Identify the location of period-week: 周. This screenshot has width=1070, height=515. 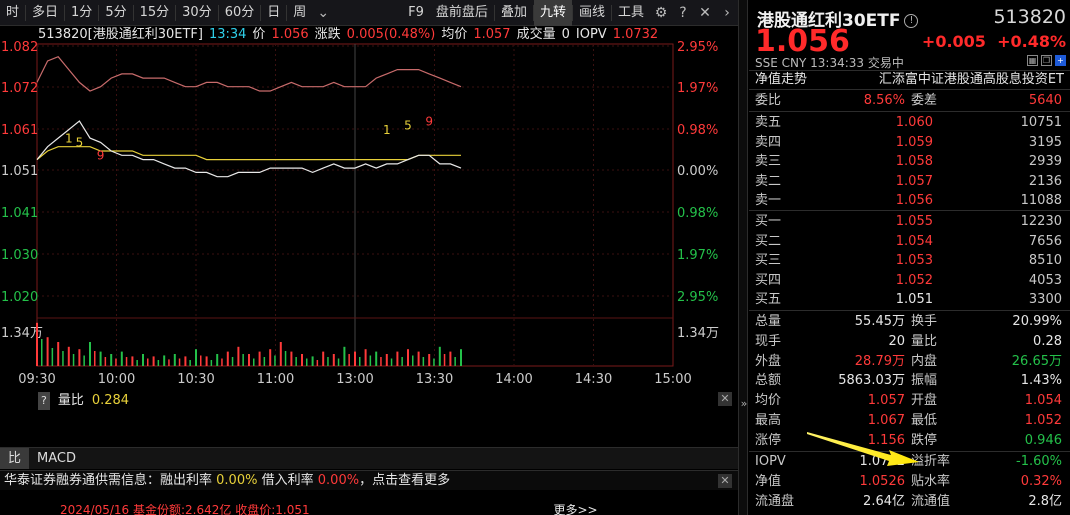
(300, 12).